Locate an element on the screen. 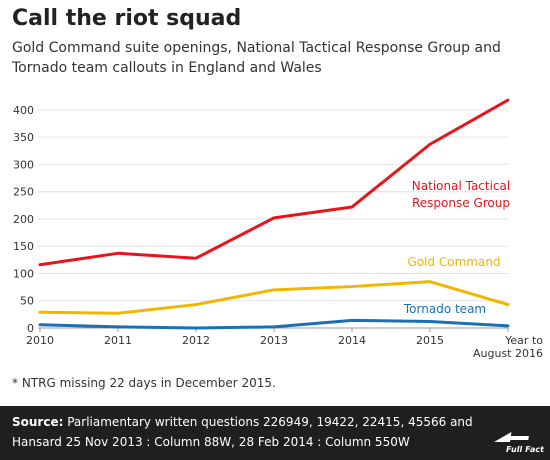 The height and width of the screenshot is (460, 550). y-tick-label: 200 is located at coordinates (23, 219).